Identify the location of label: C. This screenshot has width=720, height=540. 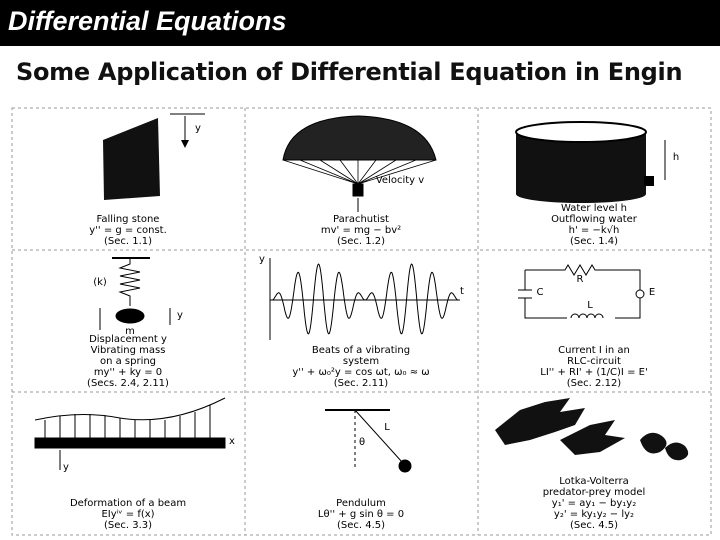
(540, 292).